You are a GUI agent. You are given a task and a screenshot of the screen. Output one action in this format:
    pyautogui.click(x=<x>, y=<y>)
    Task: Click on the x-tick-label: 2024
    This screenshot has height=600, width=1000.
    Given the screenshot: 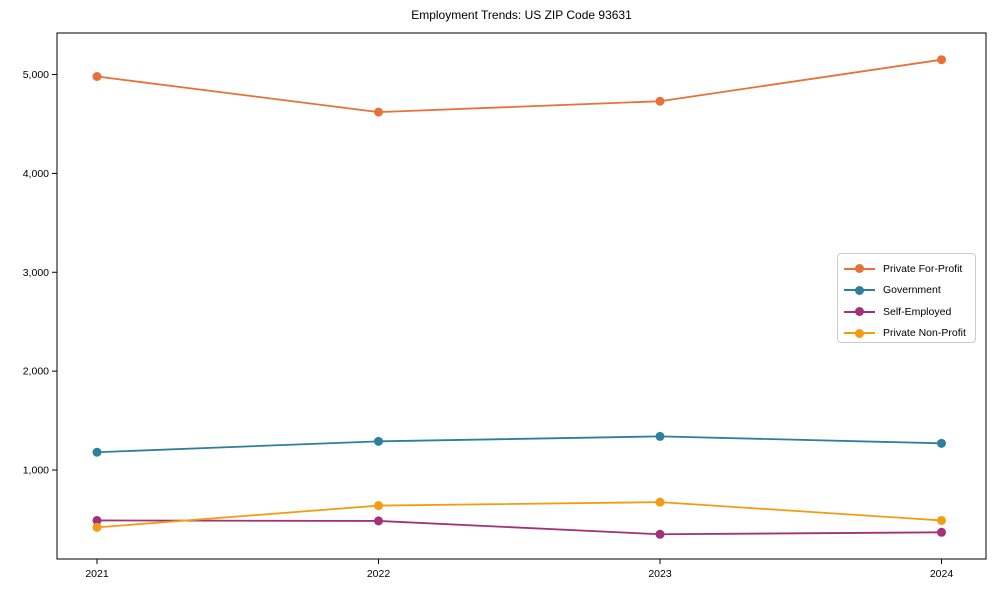 What is the action you would take?
    pyautogui.click(x=942, y=574)
    